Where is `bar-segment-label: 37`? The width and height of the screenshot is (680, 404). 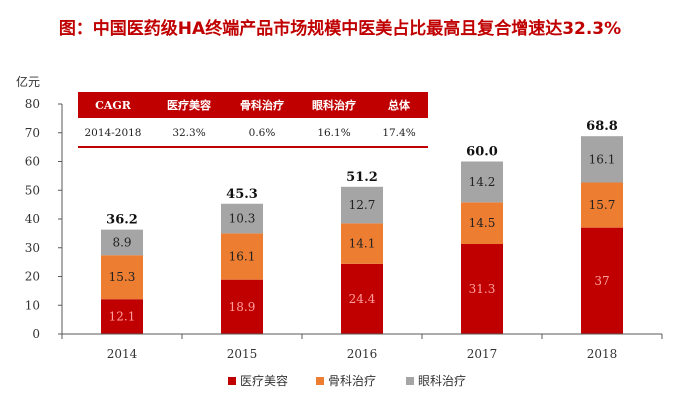 bar-segment-label: 37 is located at coordinates (601, 281).